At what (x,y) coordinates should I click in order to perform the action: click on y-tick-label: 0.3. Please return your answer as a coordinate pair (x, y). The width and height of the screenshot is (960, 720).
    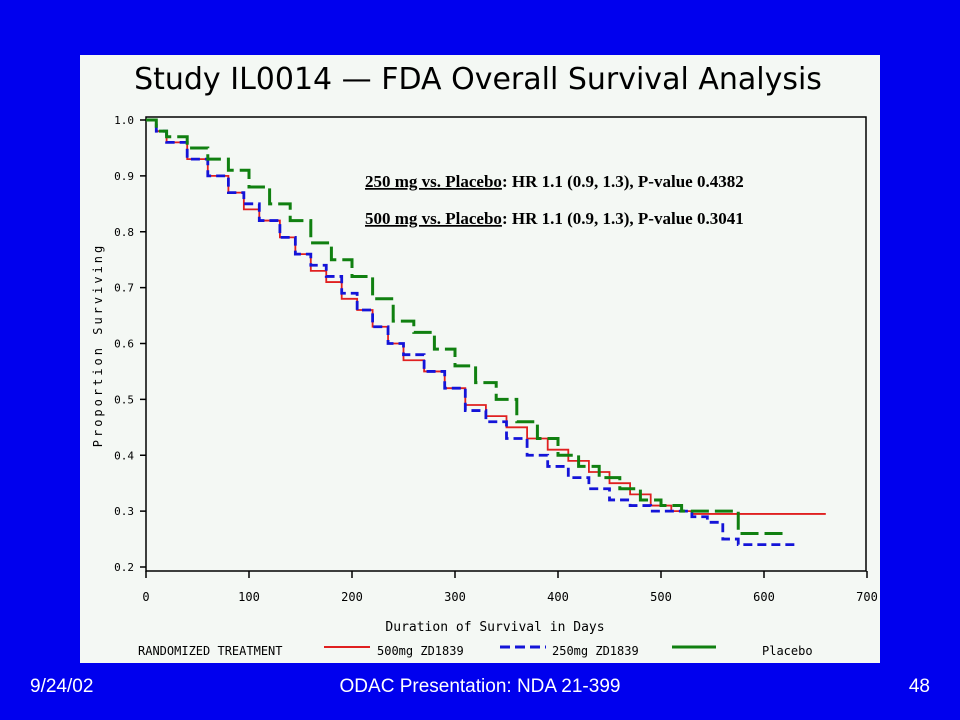
    Looking at the image, I should click on (124, 511).